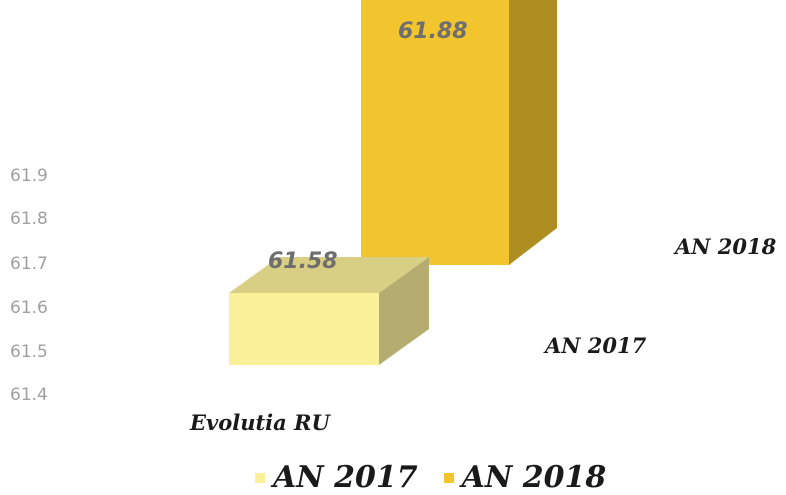 The width and height of the screenshot is (786, 495). What do you see at coordinates (303, 261) in the screenshot?
I see `data-label-an-2017: 61.58` at bounding box center [303, 261].